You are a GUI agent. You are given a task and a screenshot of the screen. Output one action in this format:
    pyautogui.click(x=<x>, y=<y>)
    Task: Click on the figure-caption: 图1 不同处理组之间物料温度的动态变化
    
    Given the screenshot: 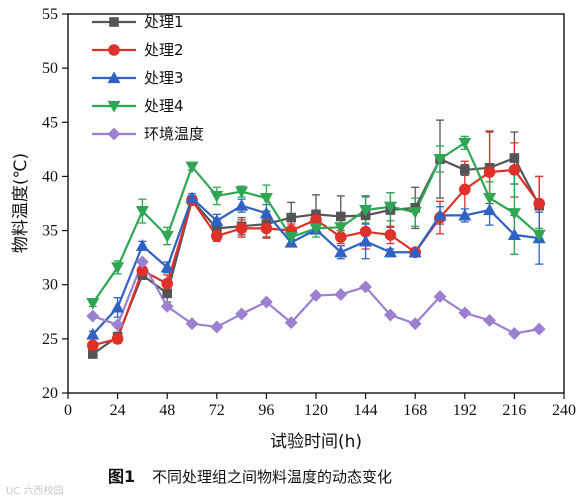 What is the action you would take?
    pyautogui.click(x=250, y=476)
    